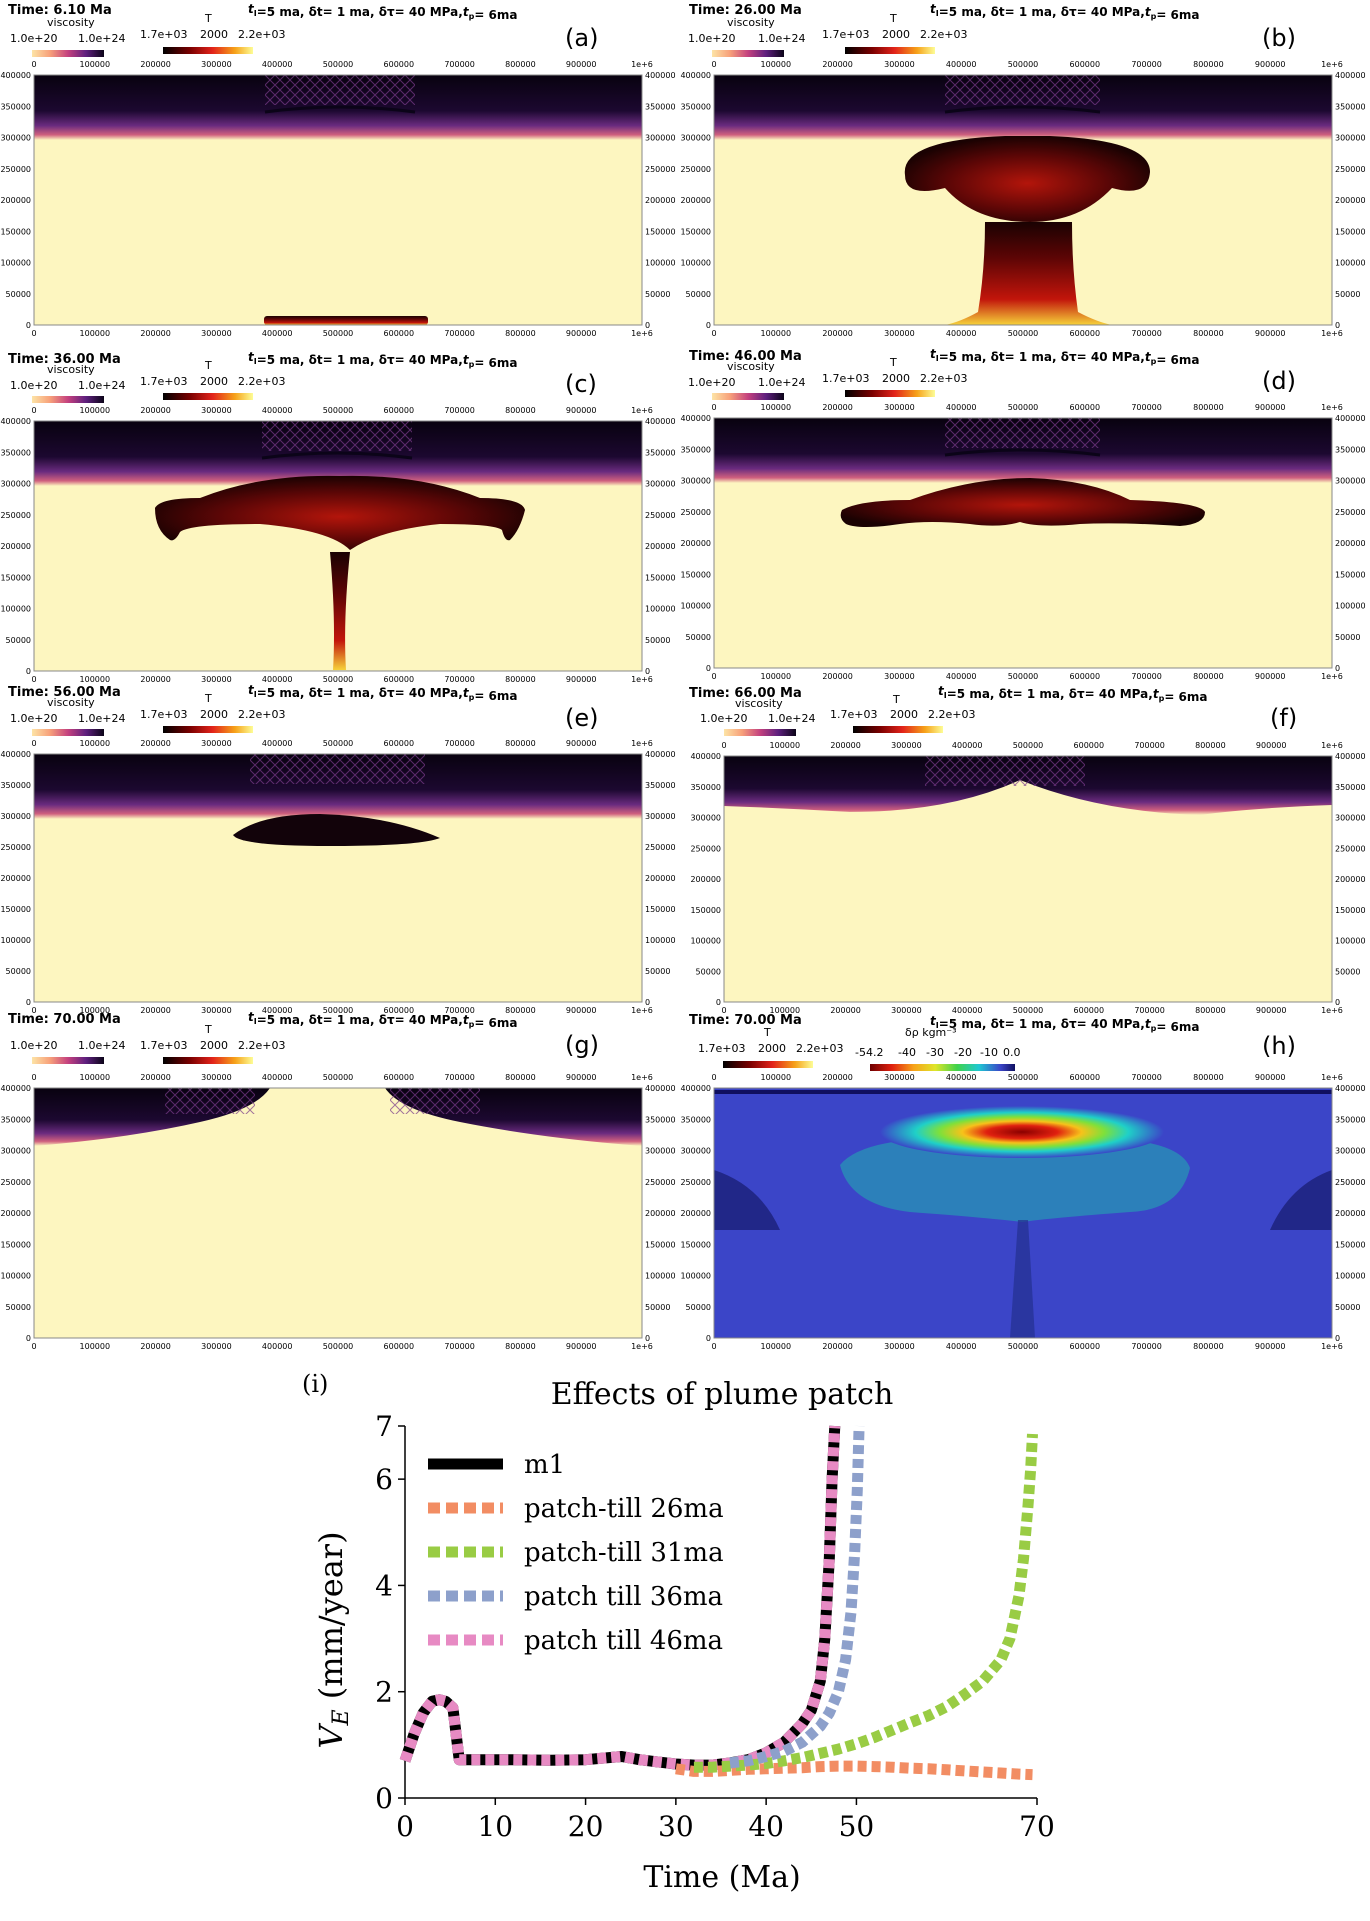 This screenshot has height=1921, width=1370. What do you see at coordinates (384, 1479) in the screenshot?
I see `y-tick-label: 6` at bounding box center [384, 1479].